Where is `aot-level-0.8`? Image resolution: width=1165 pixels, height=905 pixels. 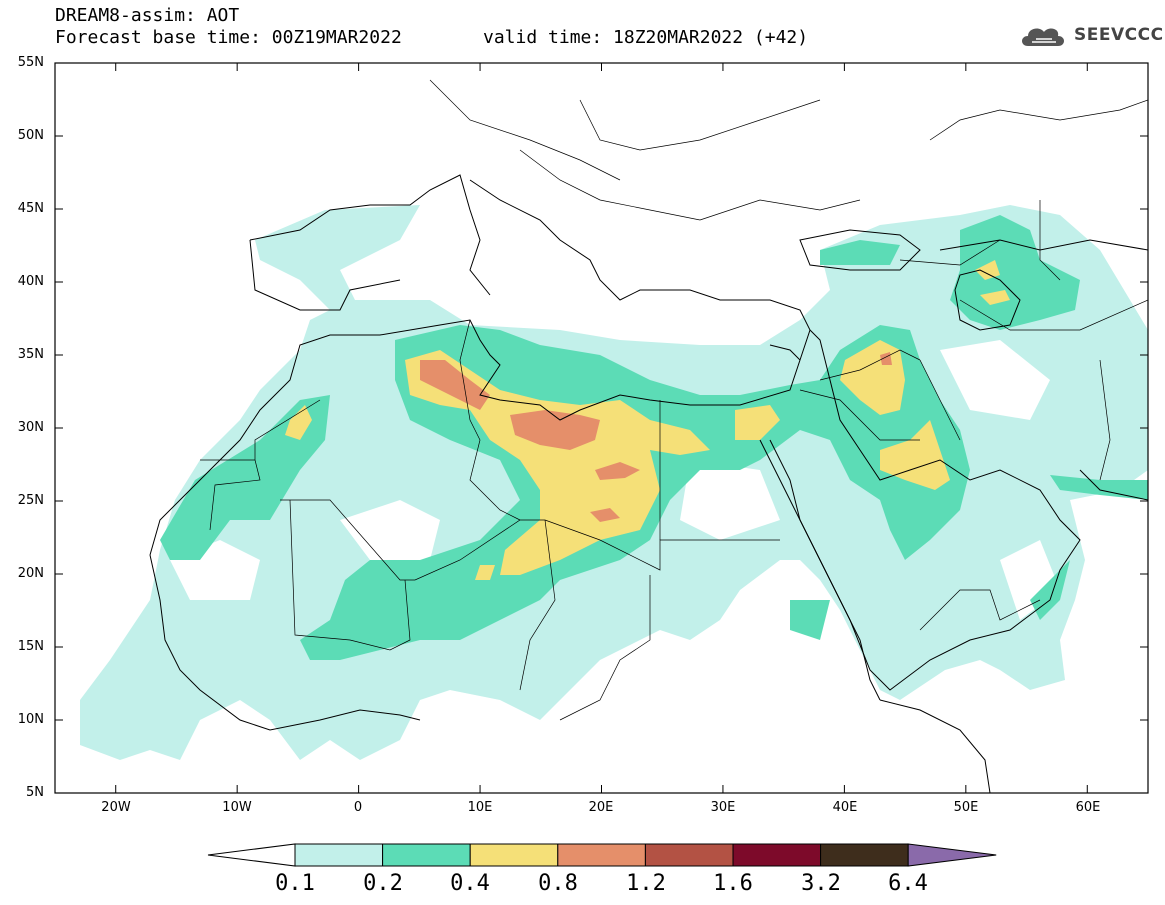 aot-level-0.8 is located at coordinates (656, 437).